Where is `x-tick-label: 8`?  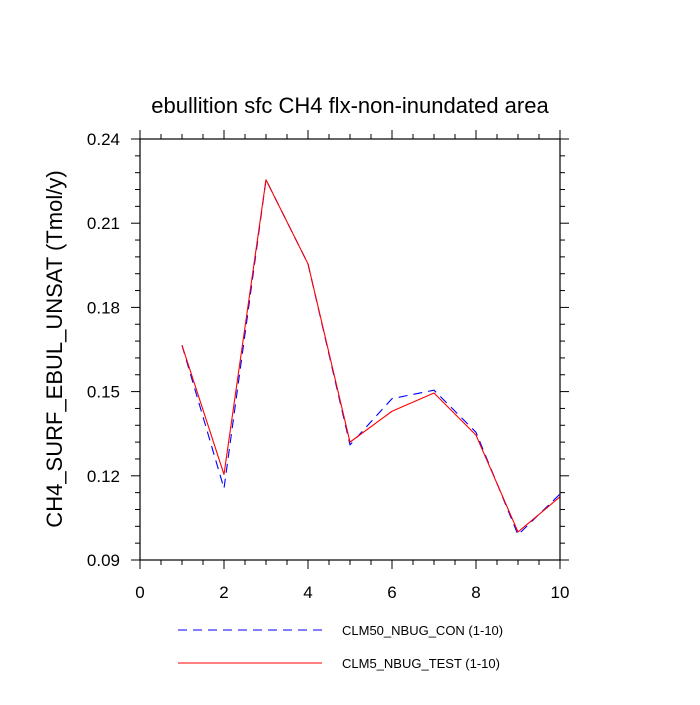
x-tick-label: 8 is located at coordinates (475, 592).